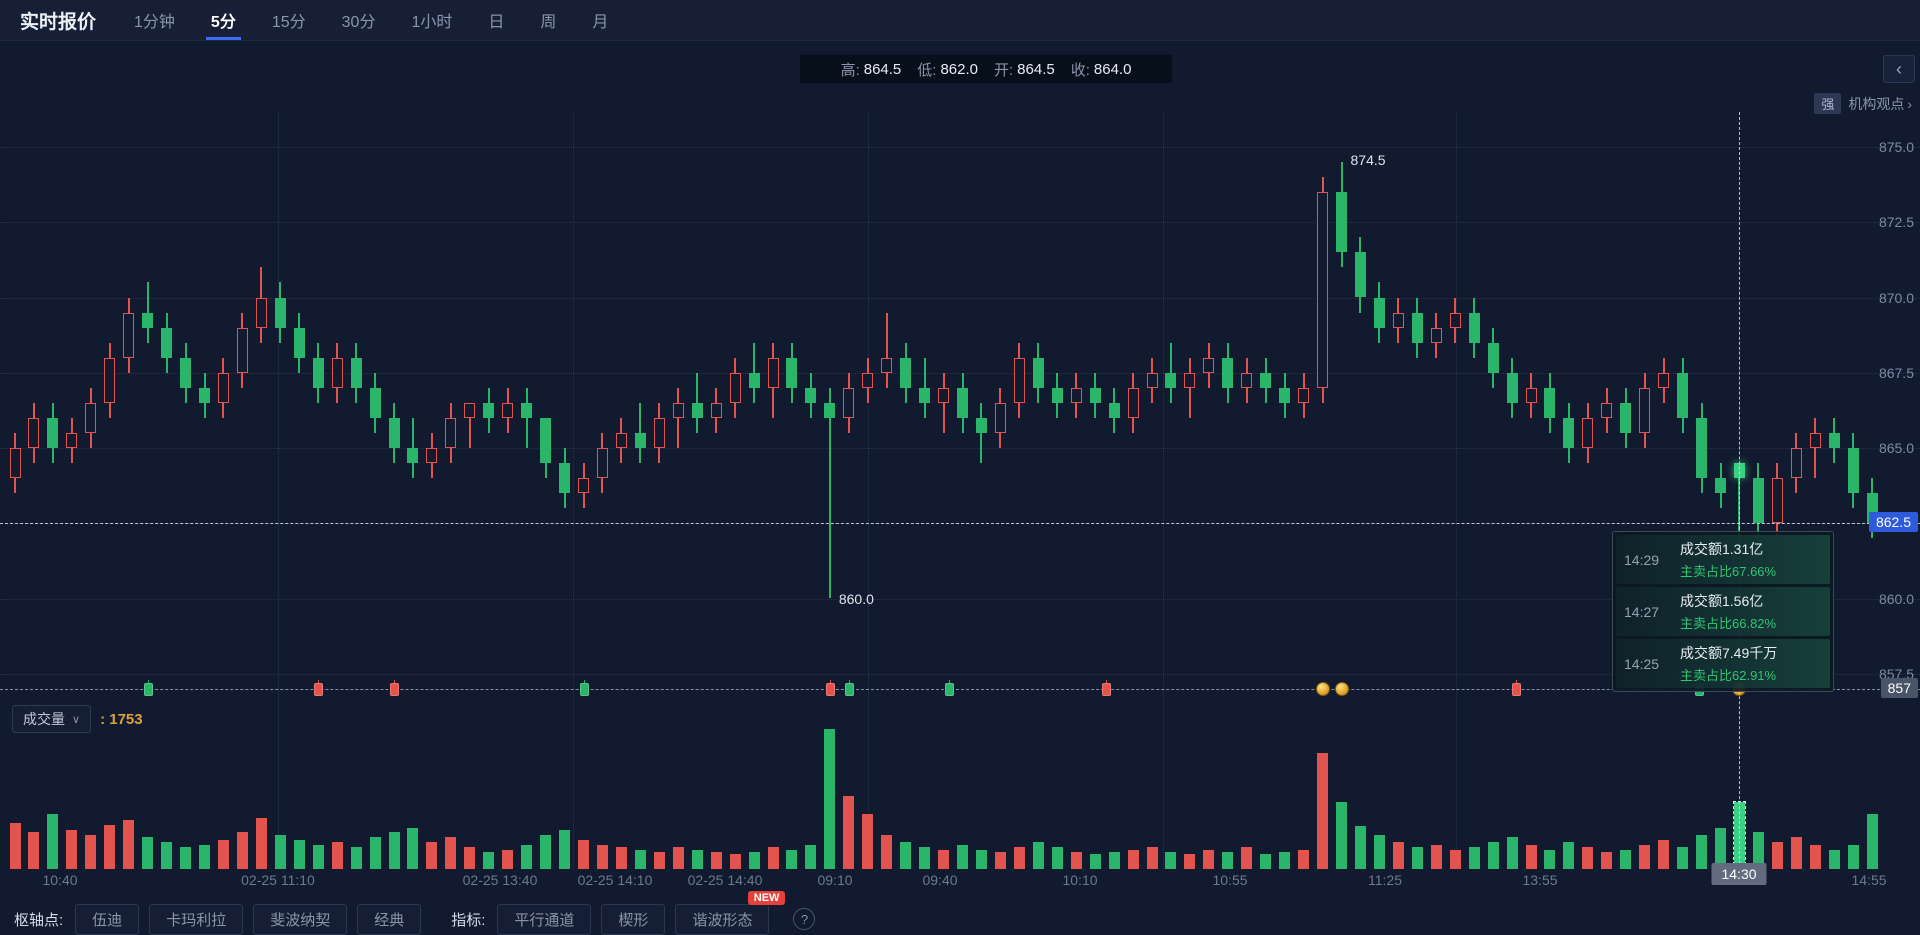 The height and width of the screenshot is (935, 1920). I want to click on tab-timeframe-5: 日, so click(496, 22).